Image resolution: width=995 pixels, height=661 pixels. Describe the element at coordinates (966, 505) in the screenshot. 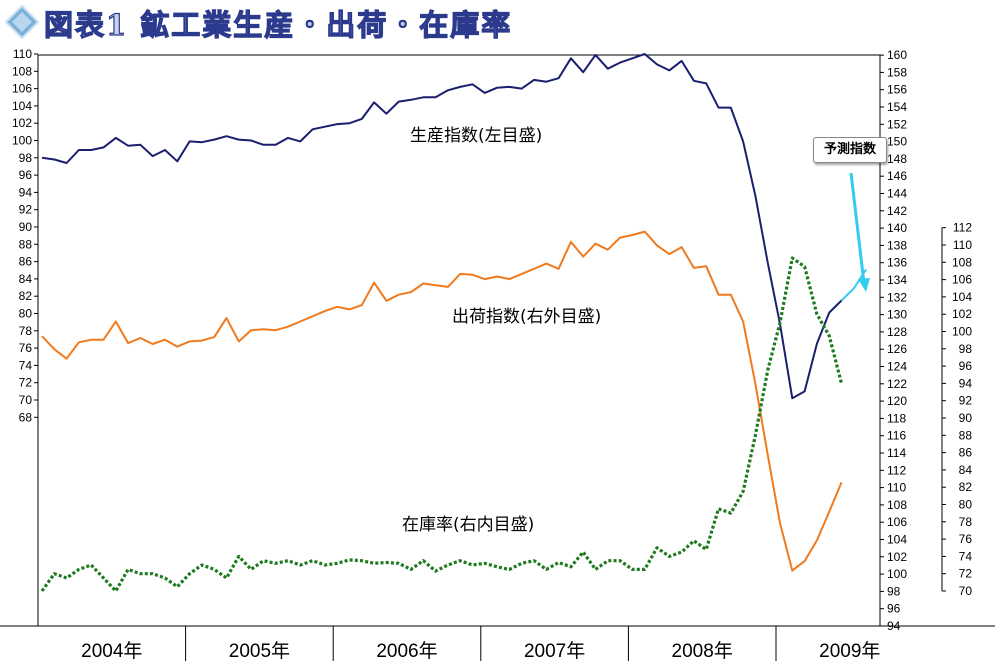

I see `right-inner-axis-tick-label: 80` at that location.